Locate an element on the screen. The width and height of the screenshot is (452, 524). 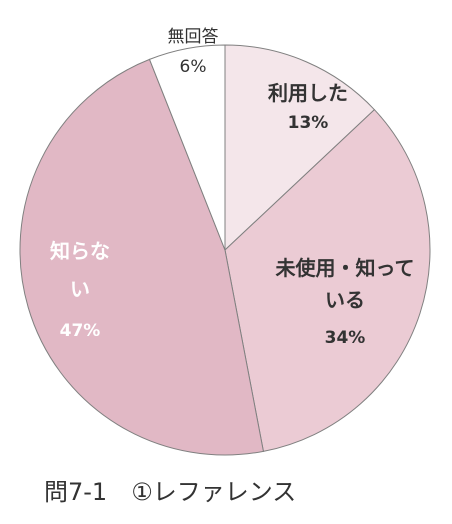
slice-label-4: 無回答 is located at coordinates (193, 37).